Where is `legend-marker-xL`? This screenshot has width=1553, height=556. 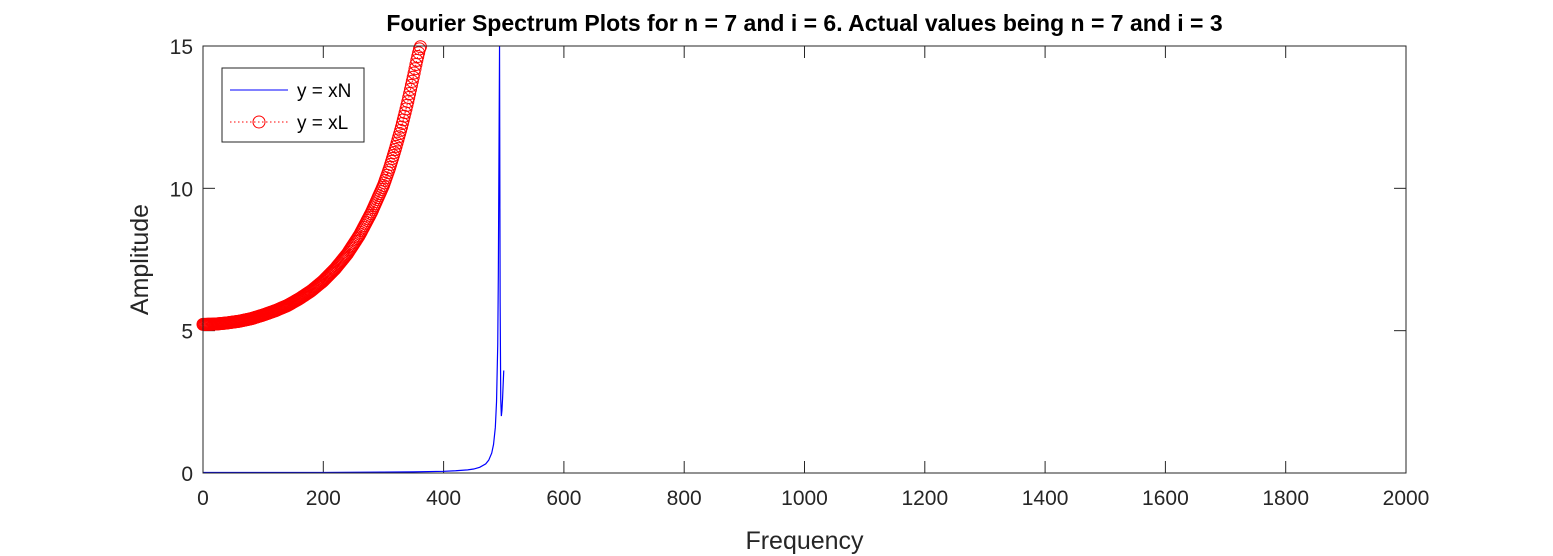
legend-marker-xL is located at coordinates (259, 122).